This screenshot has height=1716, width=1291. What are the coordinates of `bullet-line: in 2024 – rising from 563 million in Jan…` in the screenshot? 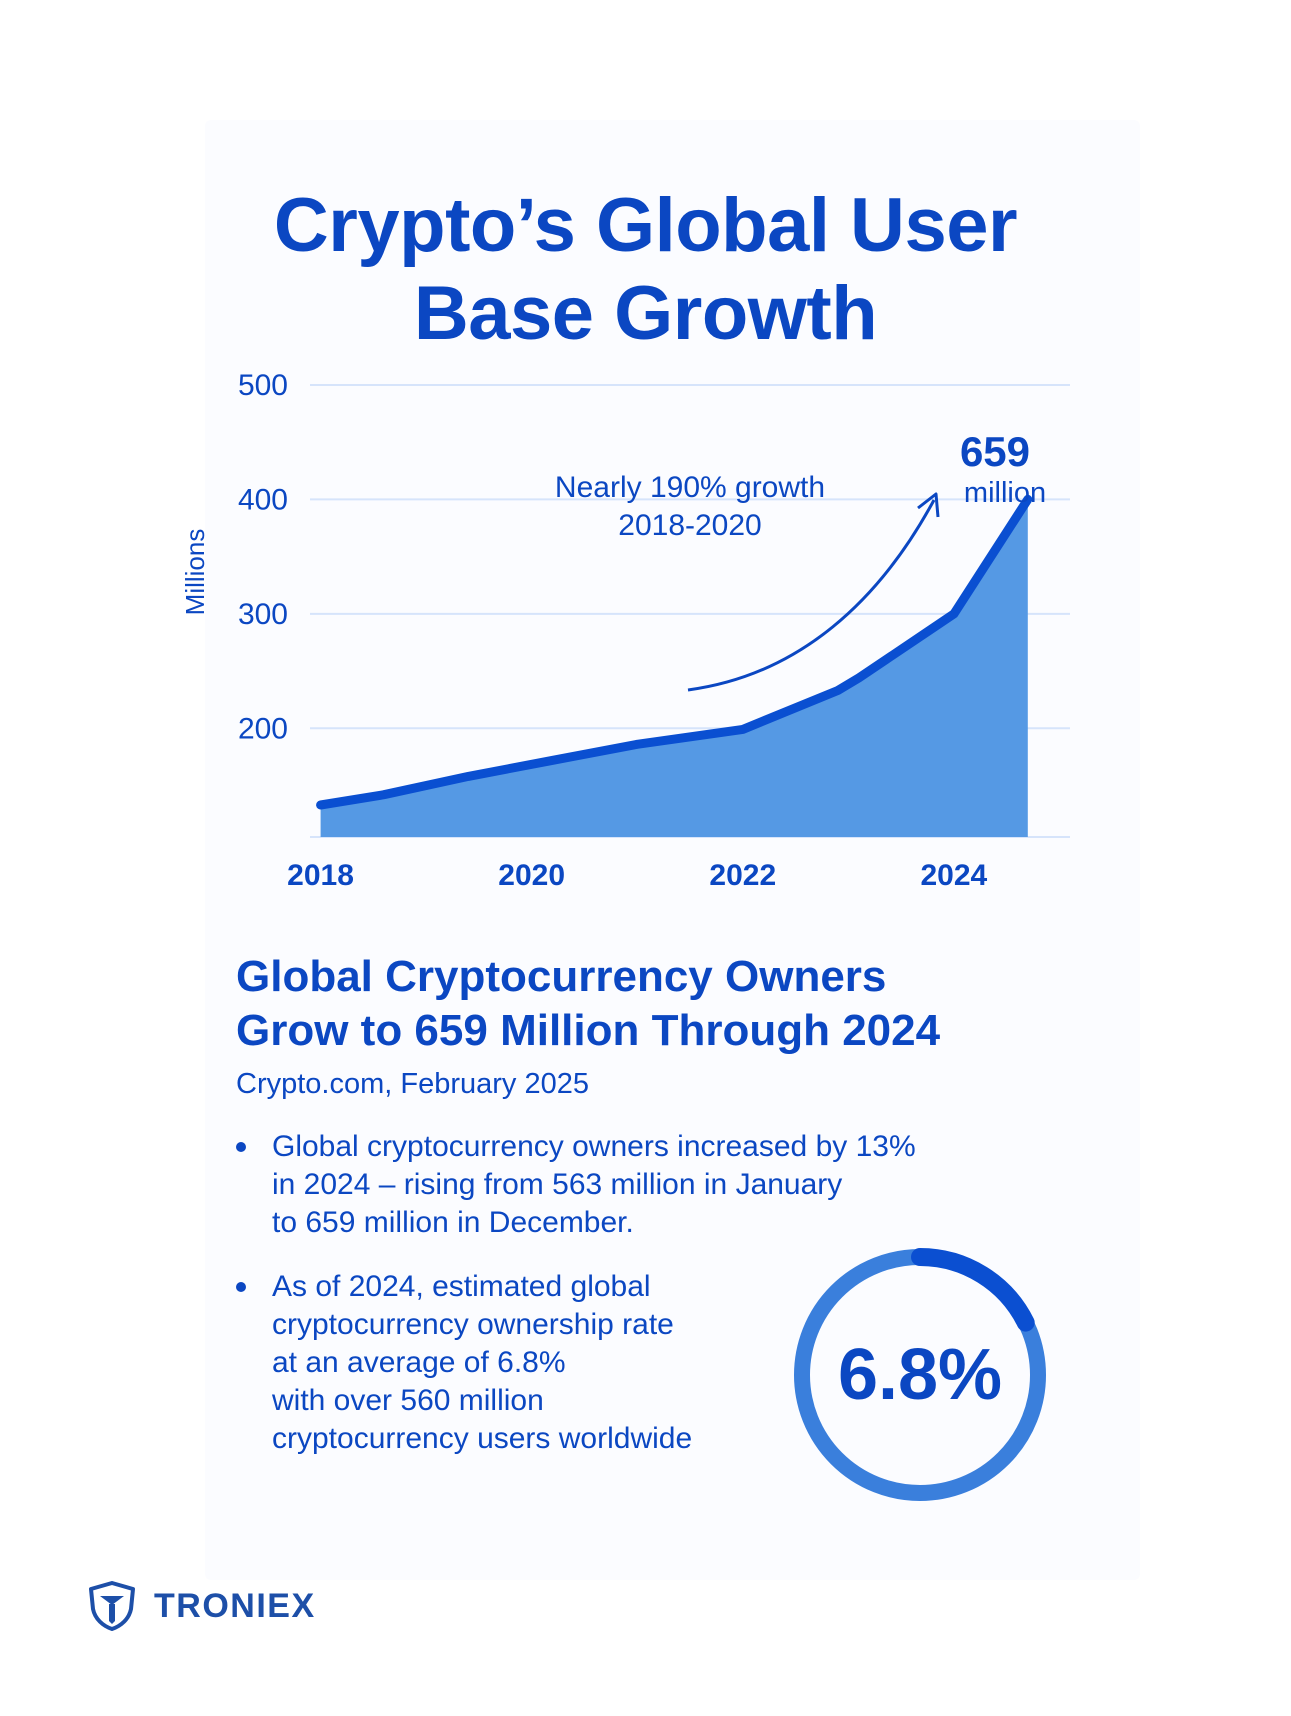 It's located at (557, 1184).